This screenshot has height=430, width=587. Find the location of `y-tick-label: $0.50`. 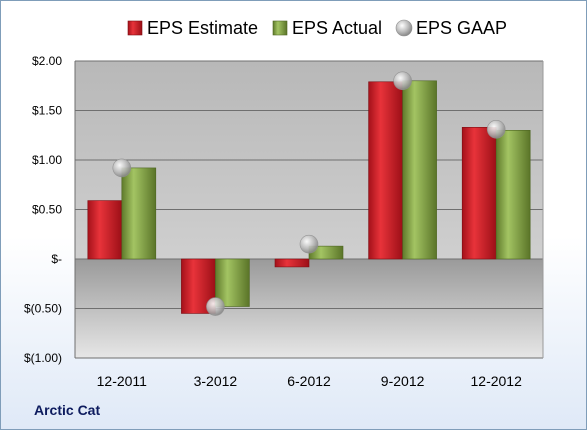

y-tick-label: $0.50 is located at coordinates (47, 210).